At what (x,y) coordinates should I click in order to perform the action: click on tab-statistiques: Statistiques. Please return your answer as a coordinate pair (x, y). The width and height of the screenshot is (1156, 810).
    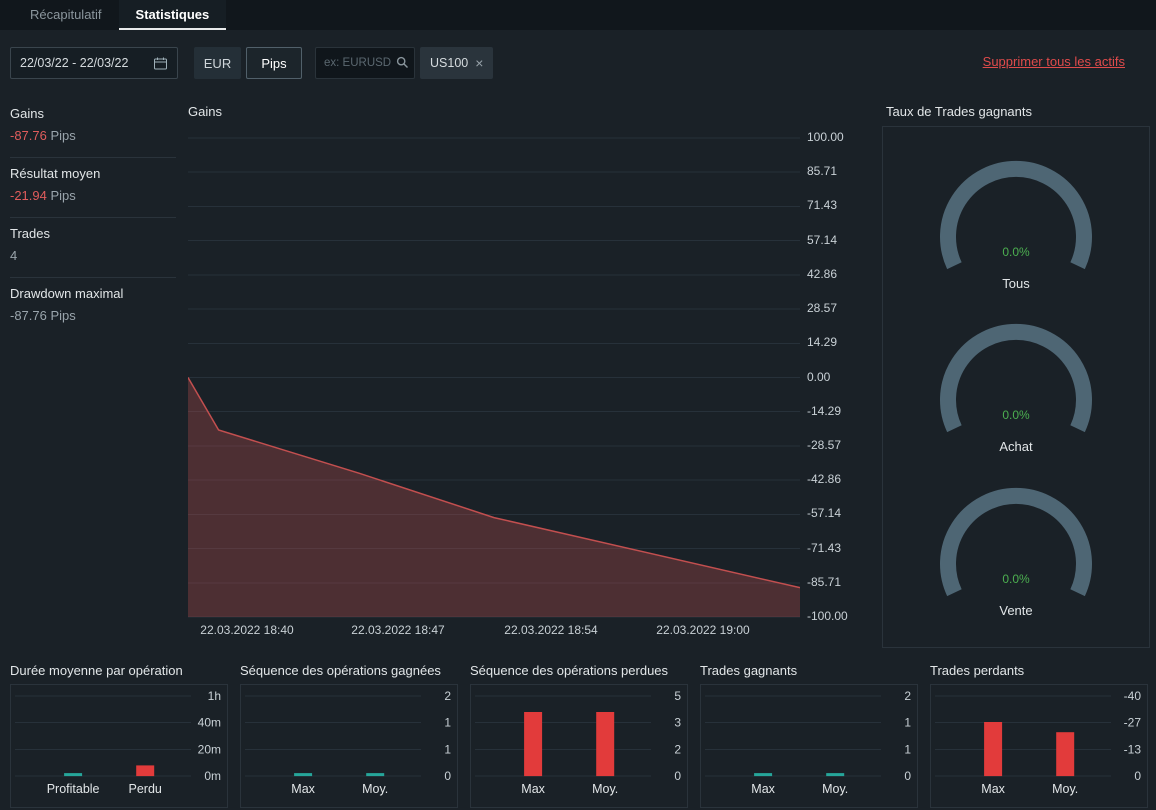
    Looking at the image, I should click on (172, 15).